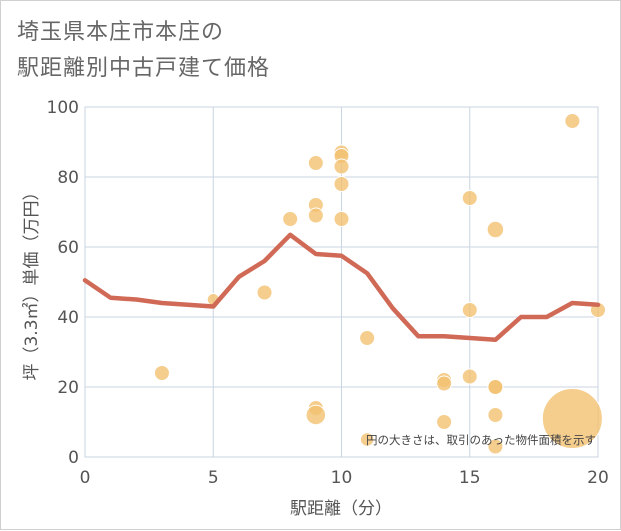 The image size is (621, 531). Describe the element at coordinates (470, 478) in the screenshot. I see `x-tick-label-3: 15` at that location.